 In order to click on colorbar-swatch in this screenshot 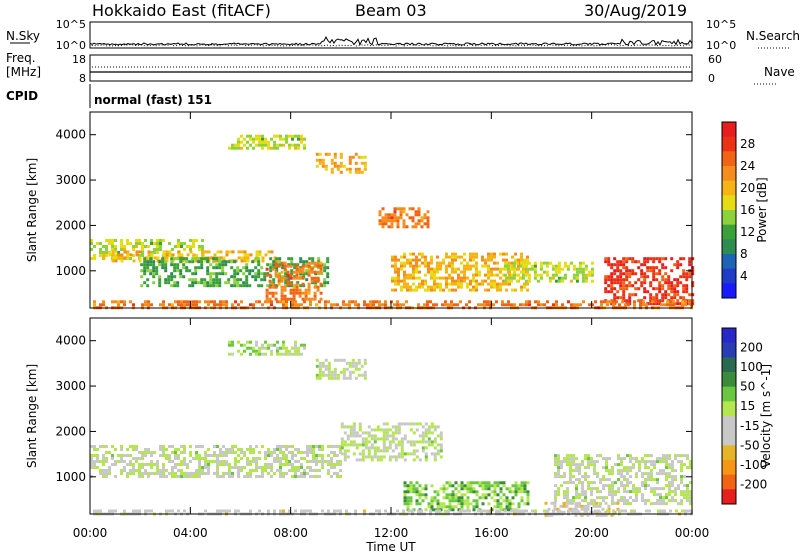, I will do `click(729, 262)`.